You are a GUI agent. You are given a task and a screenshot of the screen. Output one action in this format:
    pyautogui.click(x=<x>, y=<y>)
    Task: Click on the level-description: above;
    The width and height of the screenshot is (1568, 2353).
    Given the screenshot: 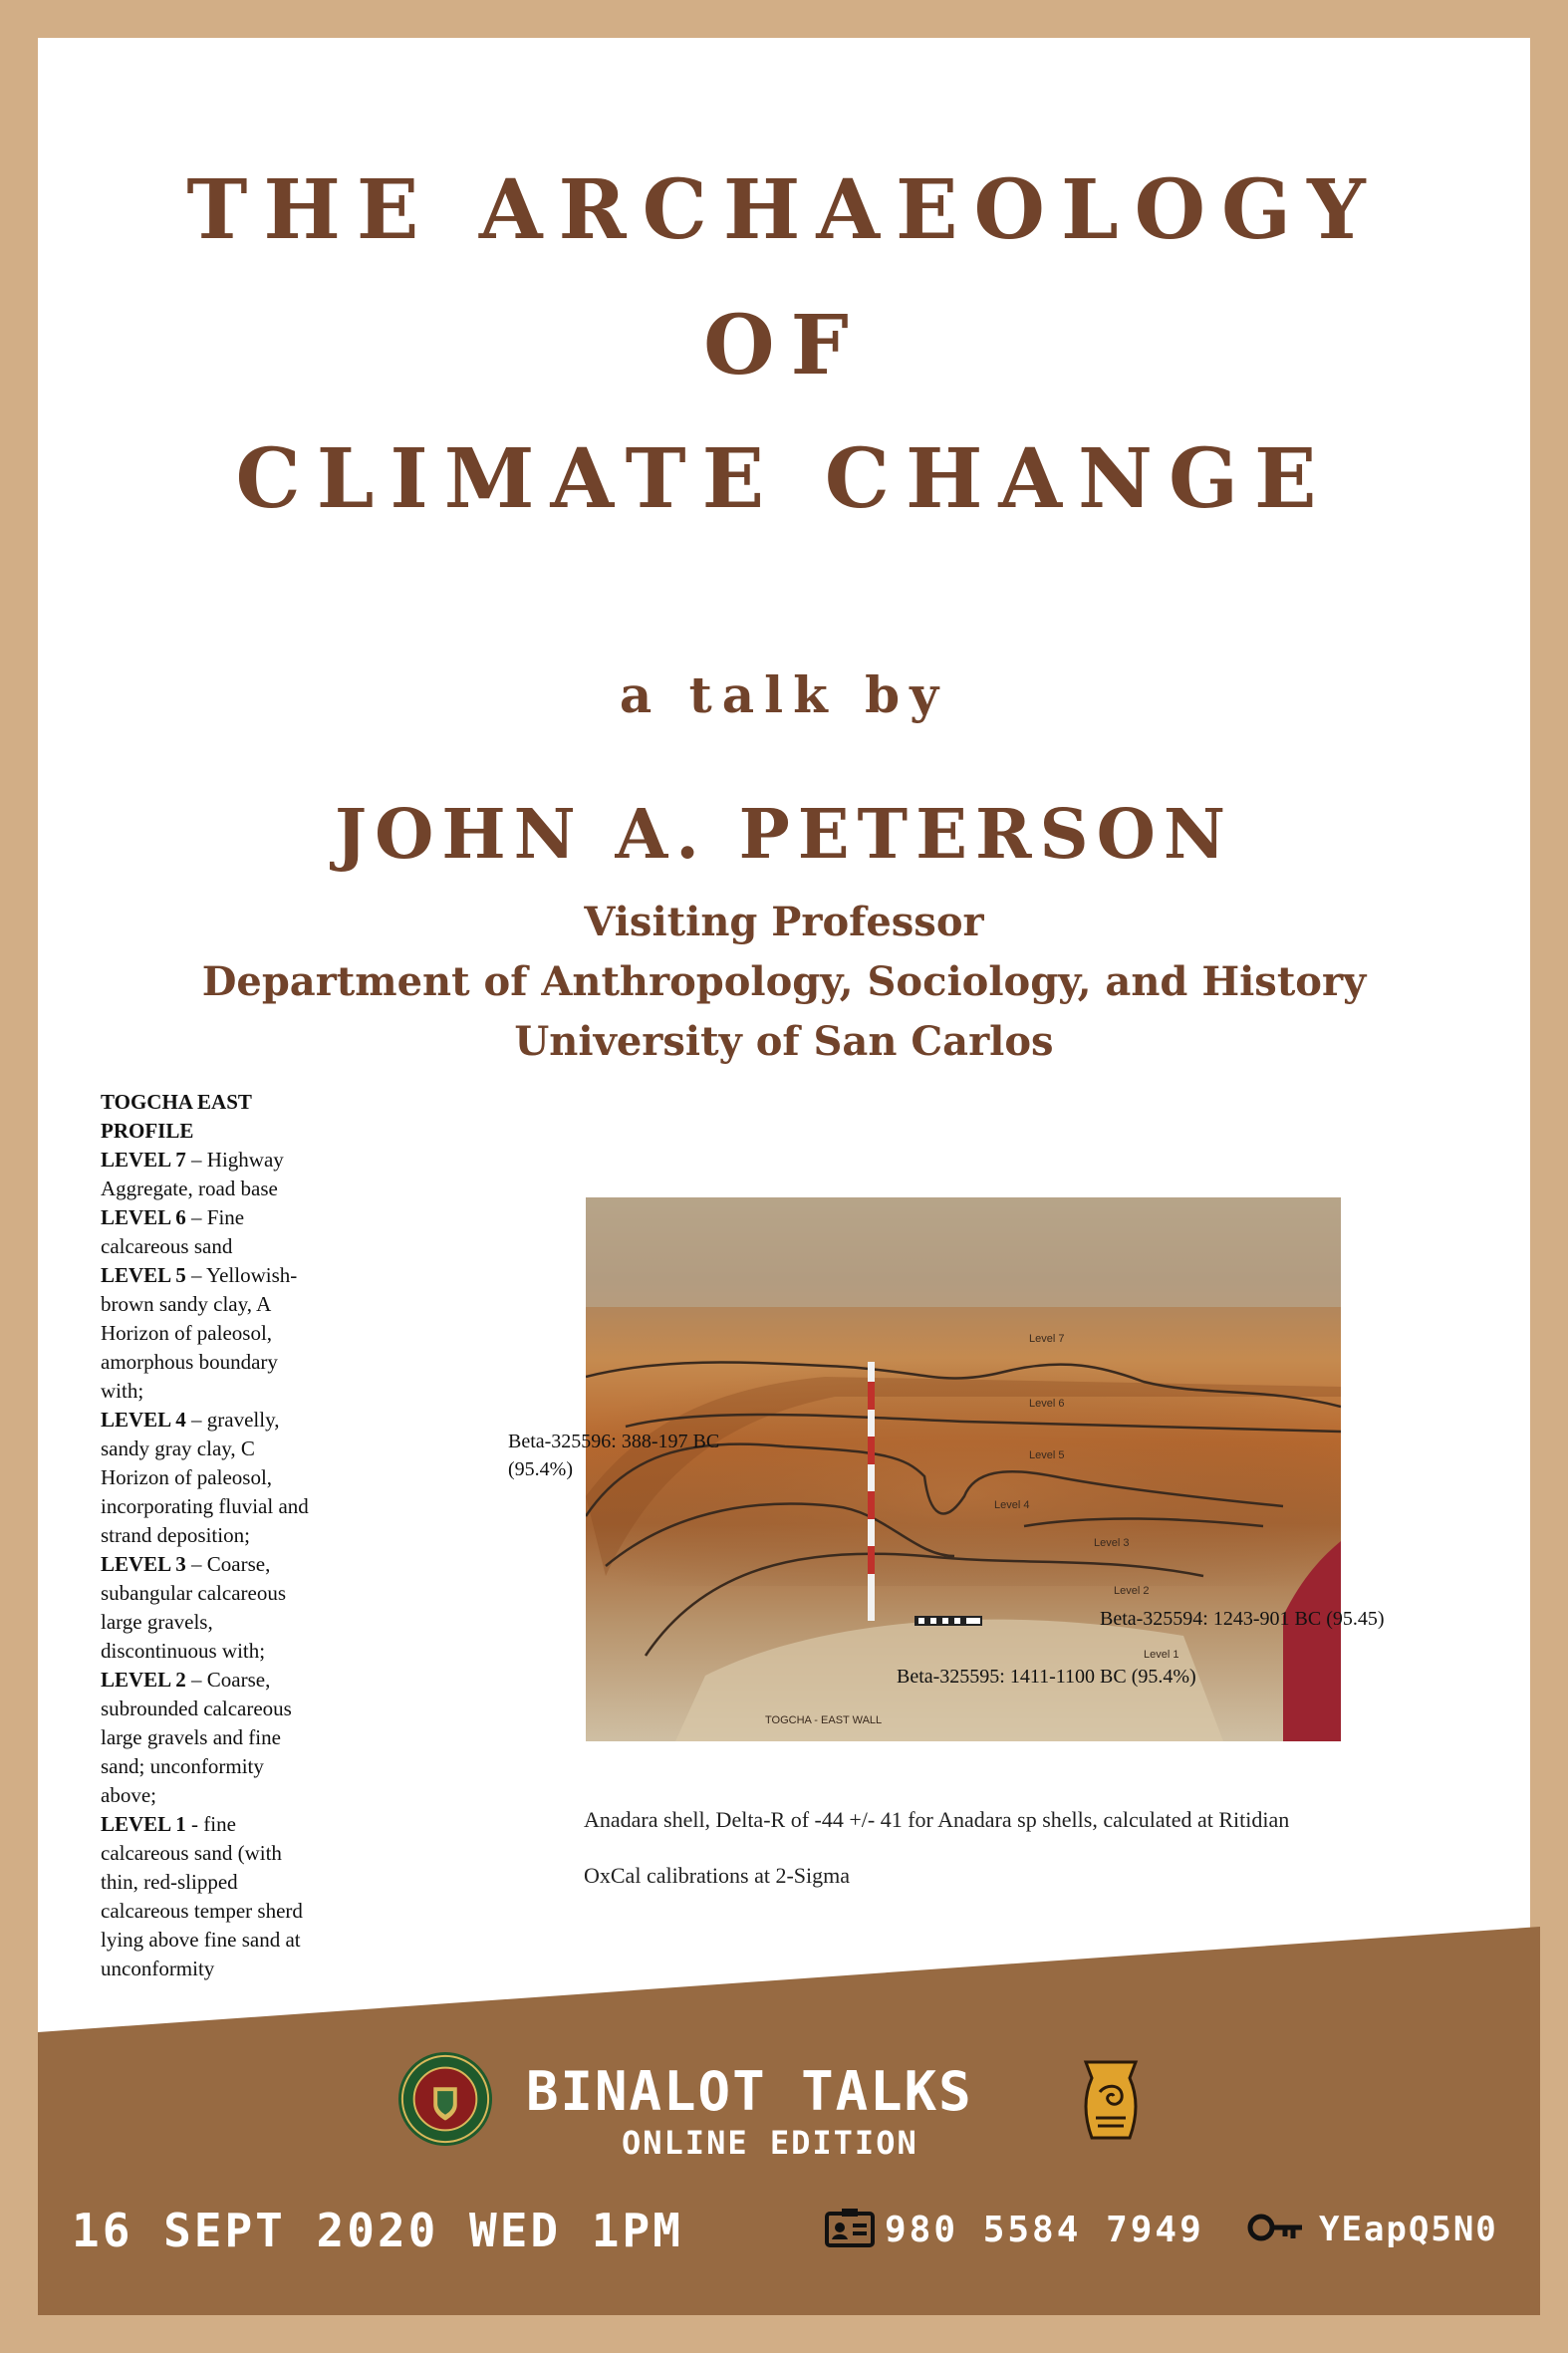 What is the action you would take?
    pyautogui.click(x=128, y=1795)
    